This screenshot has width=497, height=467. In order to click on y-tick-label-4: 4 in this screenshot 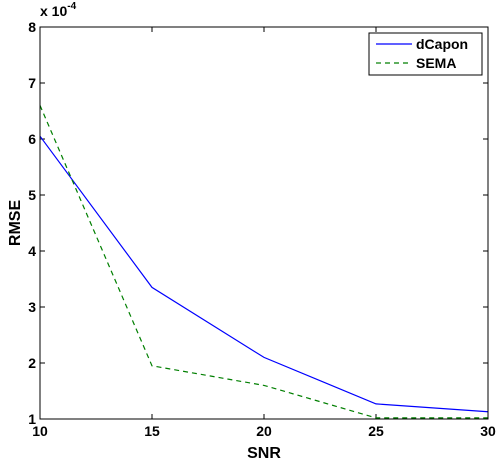, I will do `click(32, 251)`.